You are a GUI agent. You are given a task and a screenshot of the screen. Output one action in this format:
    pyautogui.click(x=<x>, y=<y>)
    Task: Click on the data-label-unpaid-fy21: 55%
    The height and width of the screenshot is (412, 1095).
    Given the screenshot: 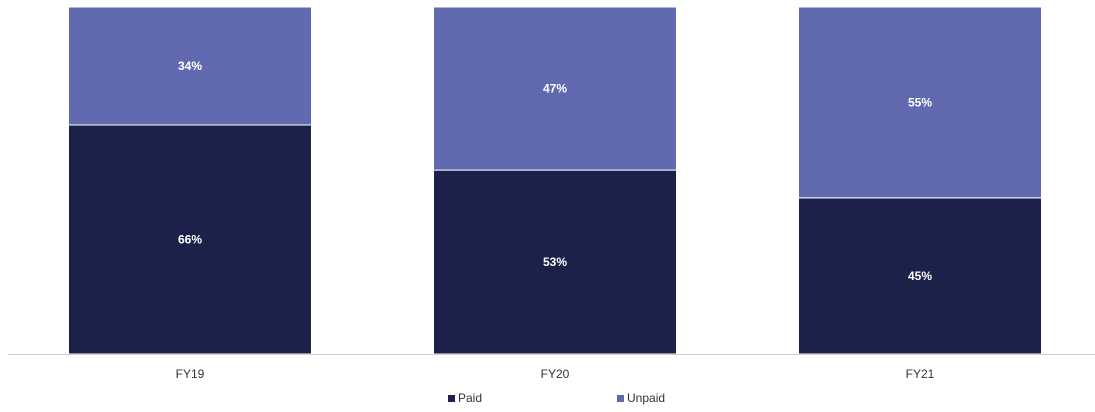 What is the action you would take?
    pyautogui.click(x=920, y=102)
    